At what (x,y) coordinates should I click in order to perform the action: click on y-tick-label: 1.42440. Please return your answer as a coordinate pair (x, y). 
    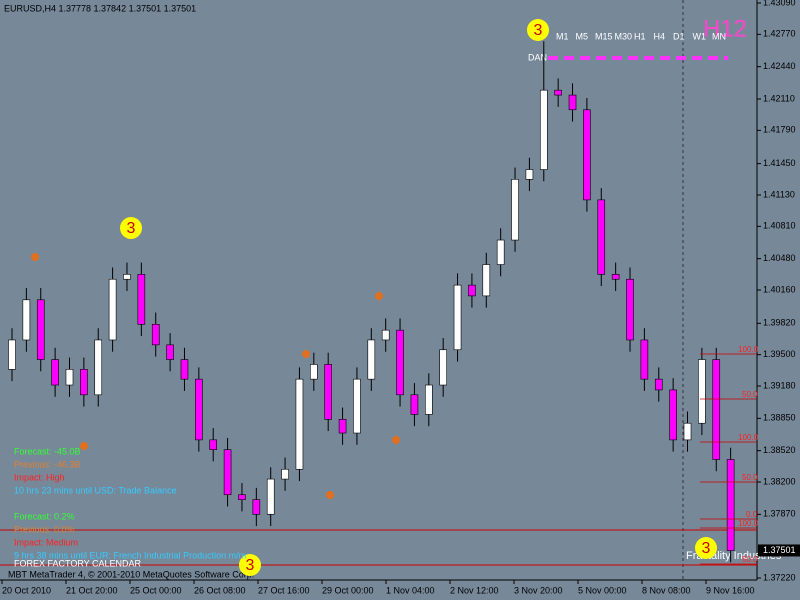
    Looking at the image, I should click on (779, 66).